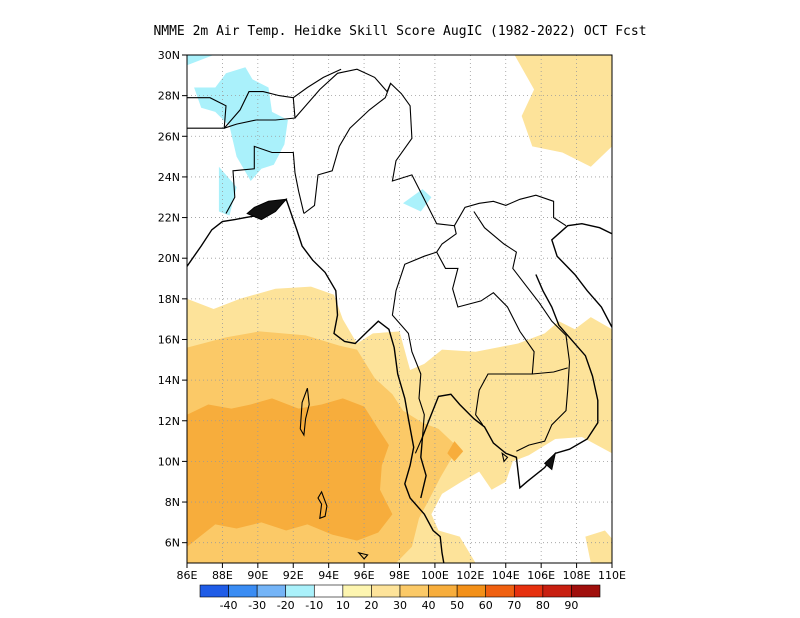  I want to click on colorbar-label: 90, so click(571, 605).